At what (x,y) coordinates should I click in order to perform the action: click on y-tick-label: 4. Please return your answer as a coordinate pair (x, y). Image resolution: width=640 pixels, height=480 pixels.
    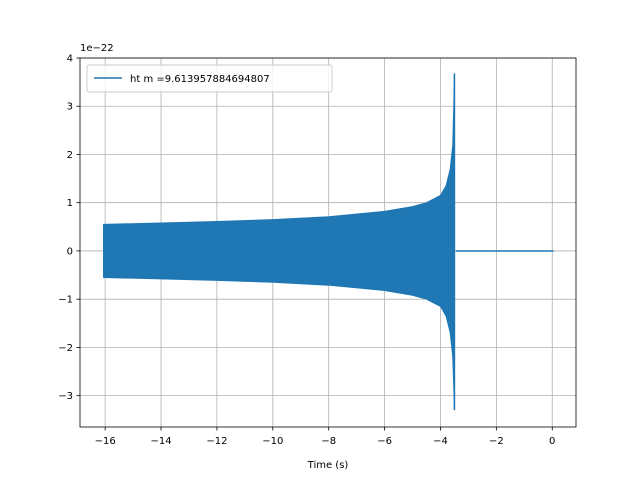
    Looking at the image, I should click on (70, 59).